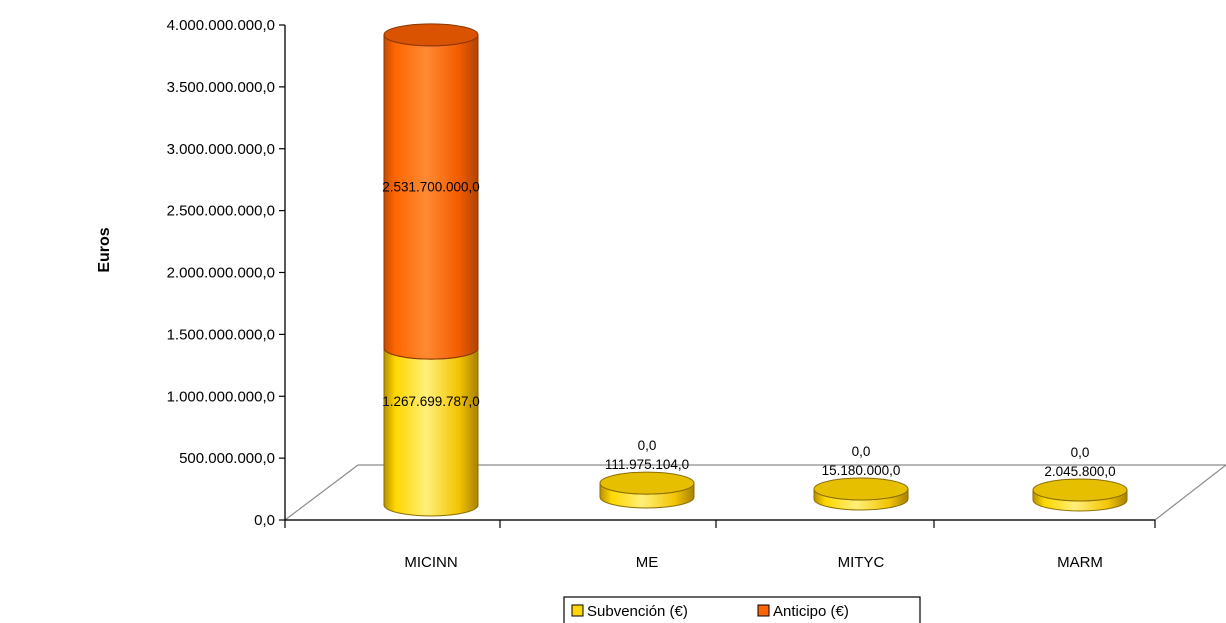 The width and height of the screenshot is (1226, 623). What do you see at coordinates (647, 445) in the screenshot?
I see `data-label-me-anticipo: 0,0` at bounding box center [647, 445].